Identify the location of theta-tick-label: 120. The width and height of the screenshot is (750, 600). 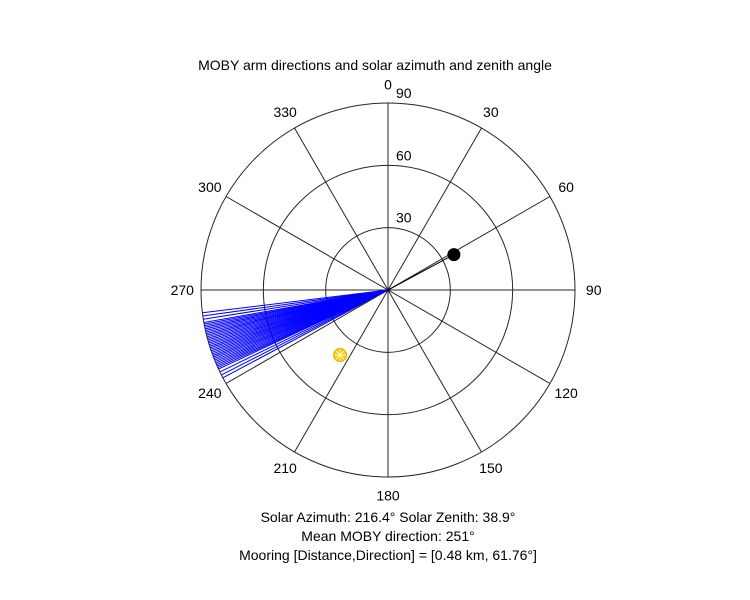
(566, 393).